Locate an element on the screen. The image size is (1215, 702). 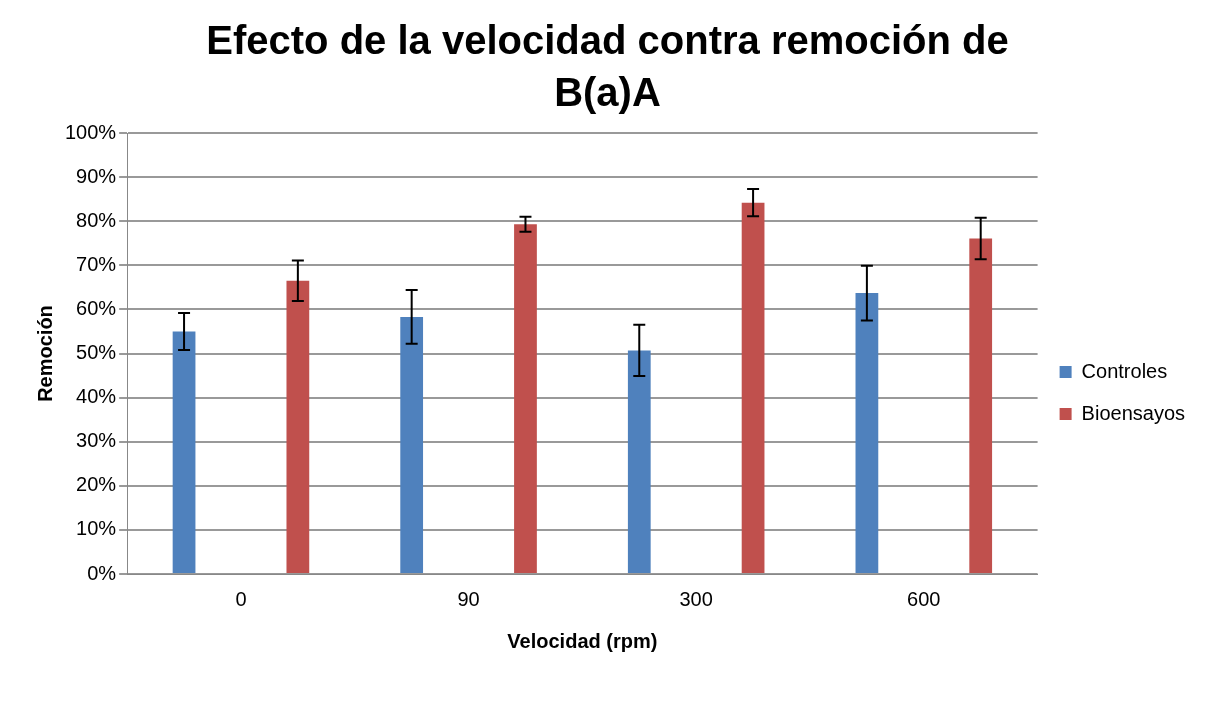
y-tick-label: 80% is located at coordinates (96, 219).